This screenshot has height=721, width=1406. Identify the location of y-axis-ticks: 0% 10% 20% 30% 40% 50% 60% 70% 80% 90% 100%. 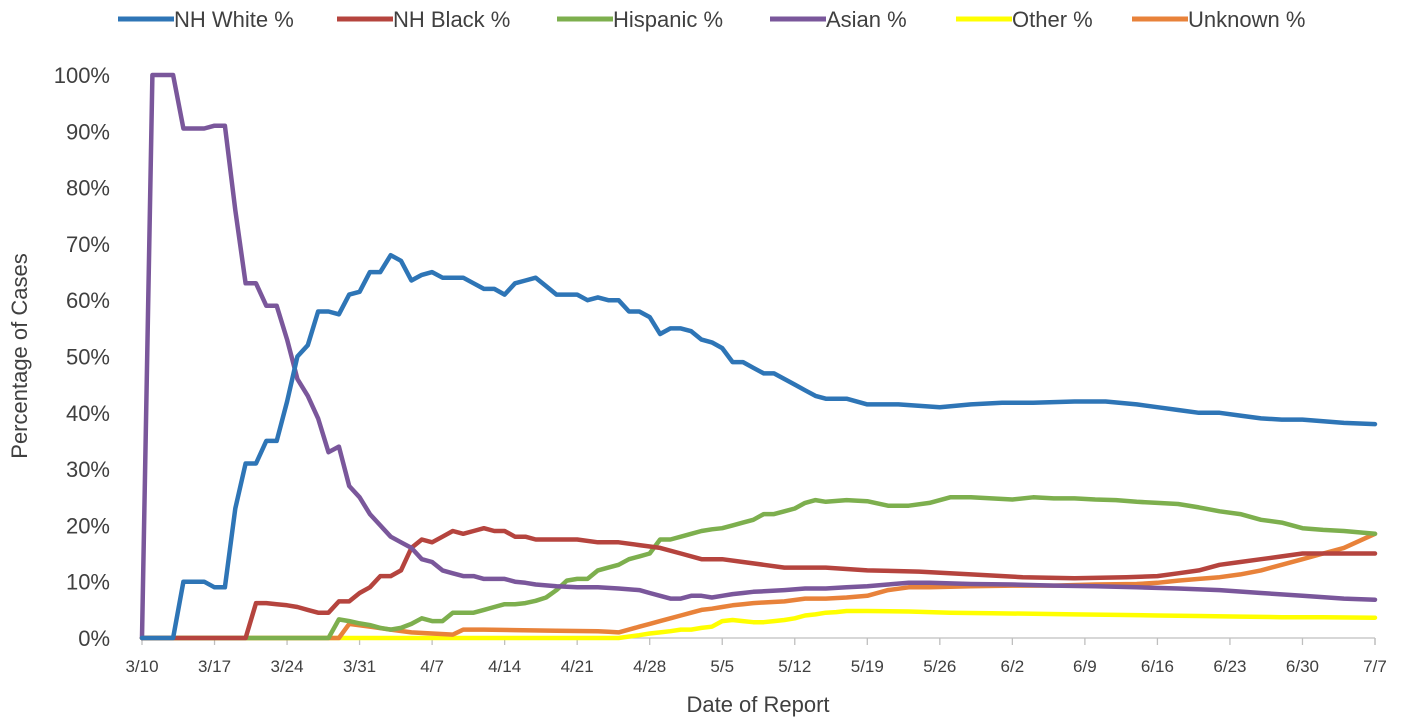
(82, 357).